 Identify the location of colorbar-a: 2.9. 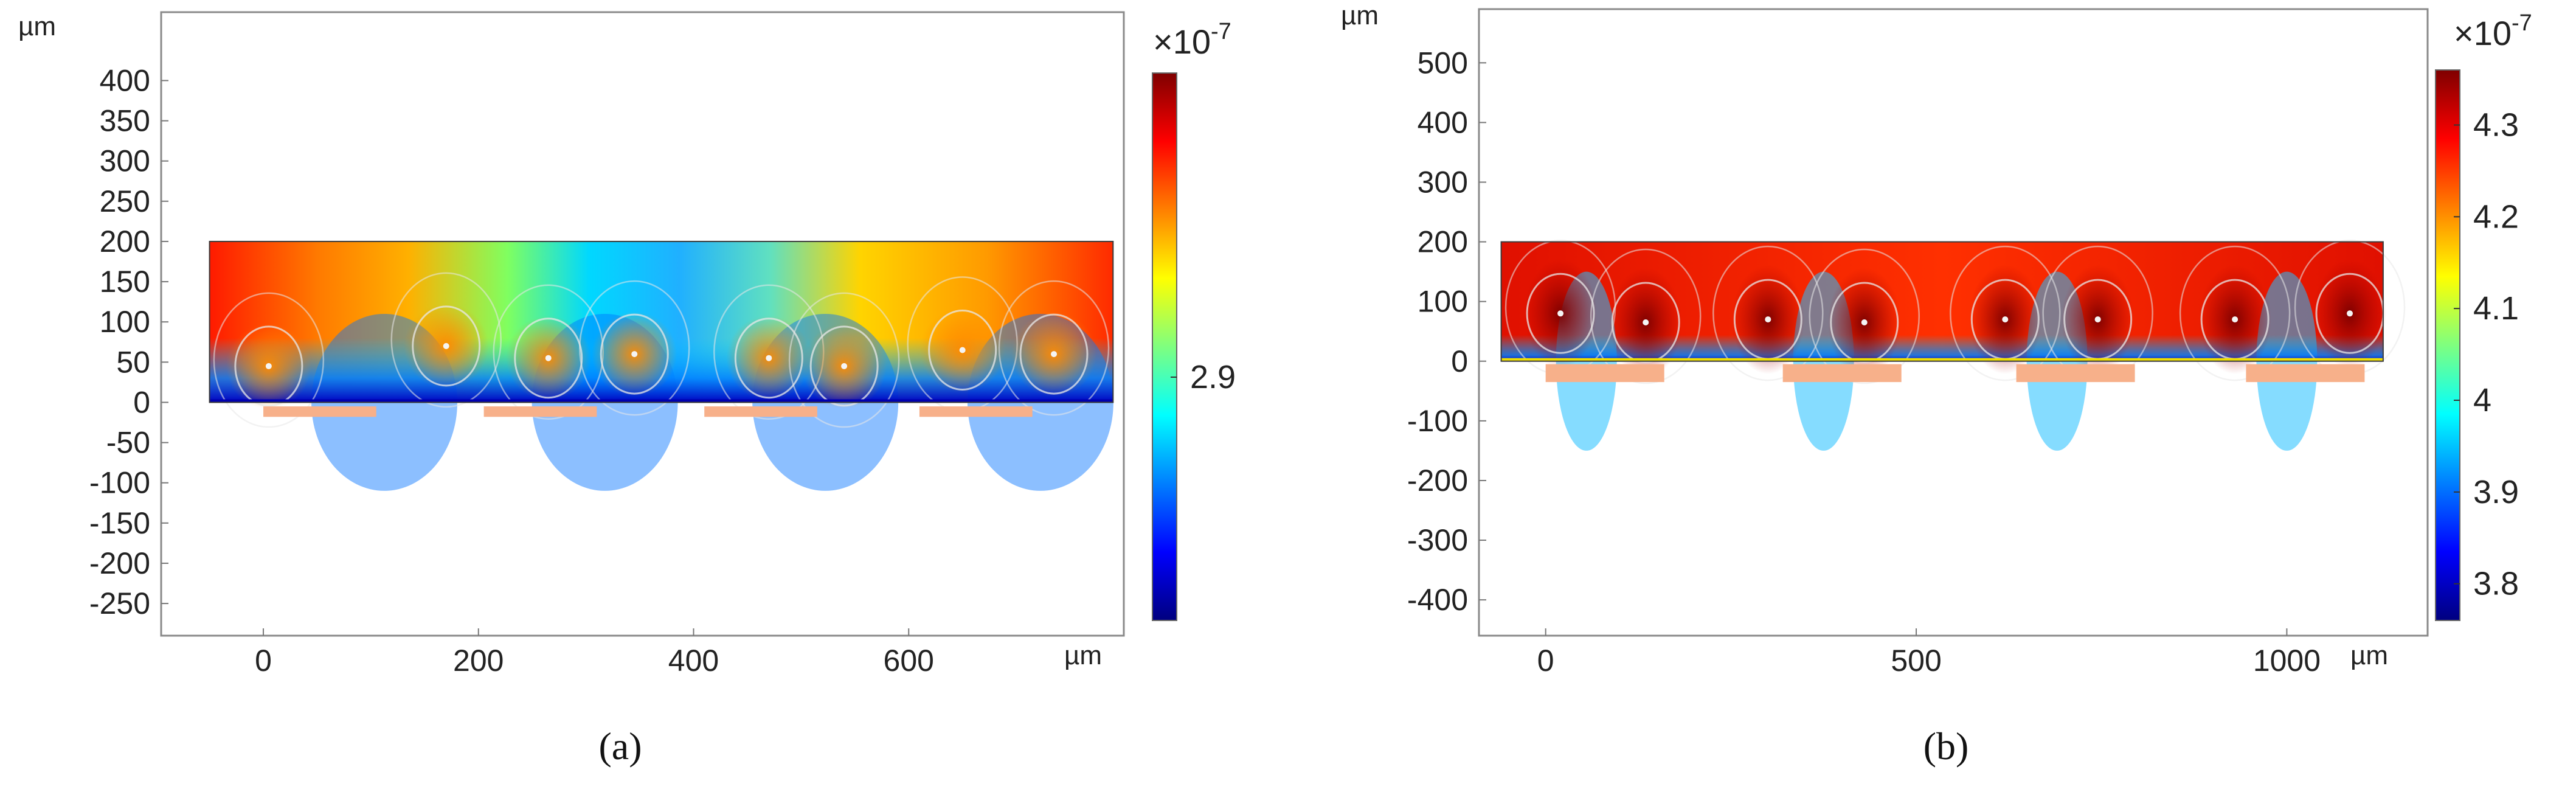
(1194, 346).